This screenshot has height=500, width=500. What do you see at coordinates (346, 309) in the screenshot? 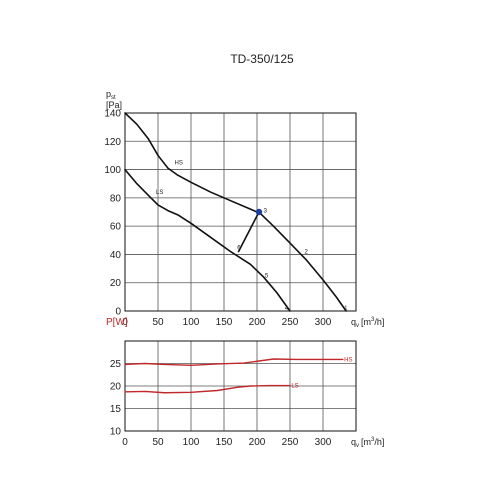
I see `curve-annotation: 1` at bounding box center [346, 309].